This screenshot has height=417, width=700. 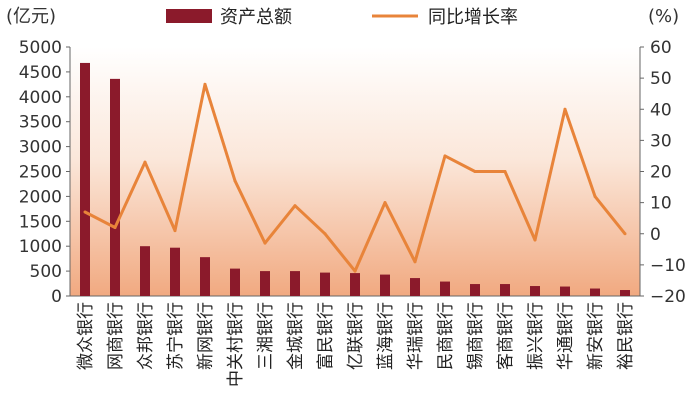 I want to click on category-label: 振兴银行, so click(x=536, y=336).